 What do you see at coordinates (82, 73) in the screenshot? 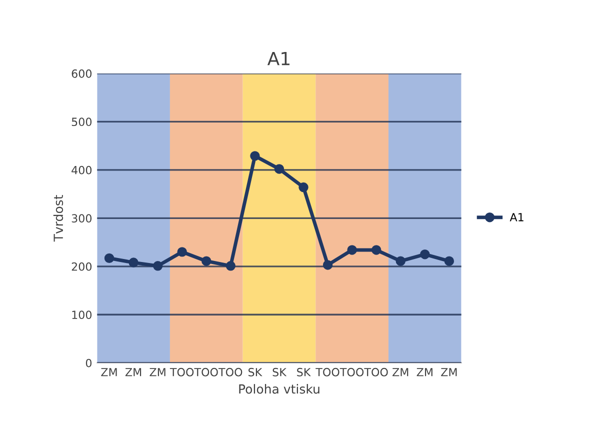
I see `y-tick-label: 600` at bounding box center [82, 73].